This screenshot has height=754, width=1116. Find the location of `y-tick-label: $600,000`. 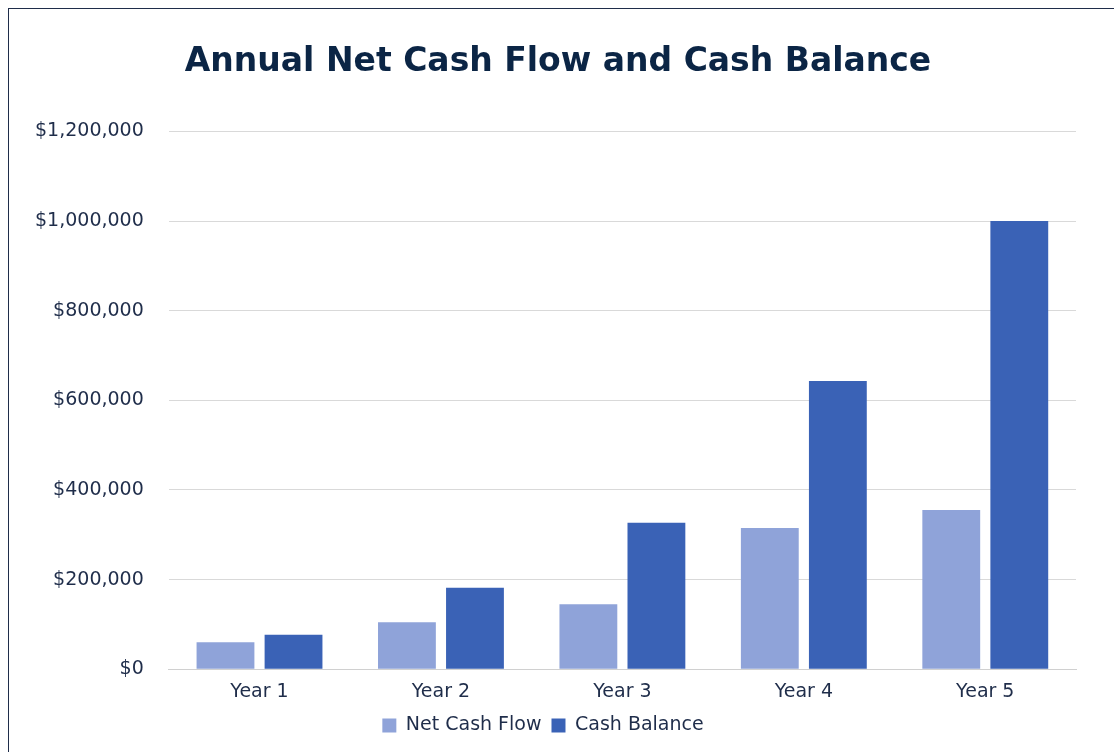

y-tick-label: $600,000 is located at coordinates (98, 398).